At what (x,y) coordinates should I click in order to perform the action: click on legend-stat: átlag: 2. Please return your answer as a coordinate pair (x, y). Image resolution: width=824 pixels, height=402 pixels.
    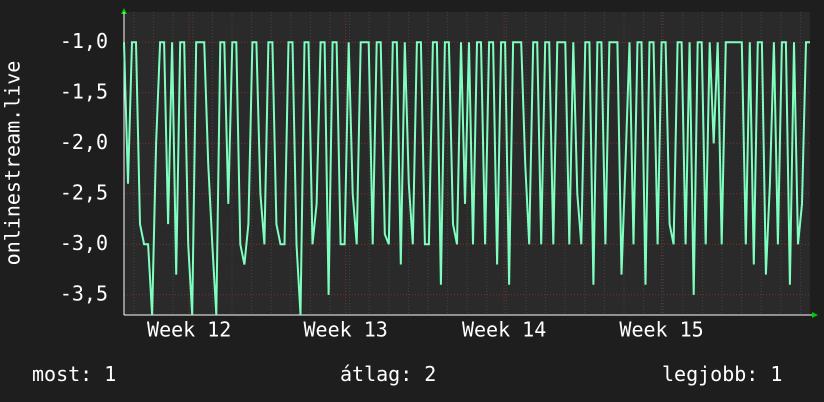
    Looking at the image, I should click on (388, 374).